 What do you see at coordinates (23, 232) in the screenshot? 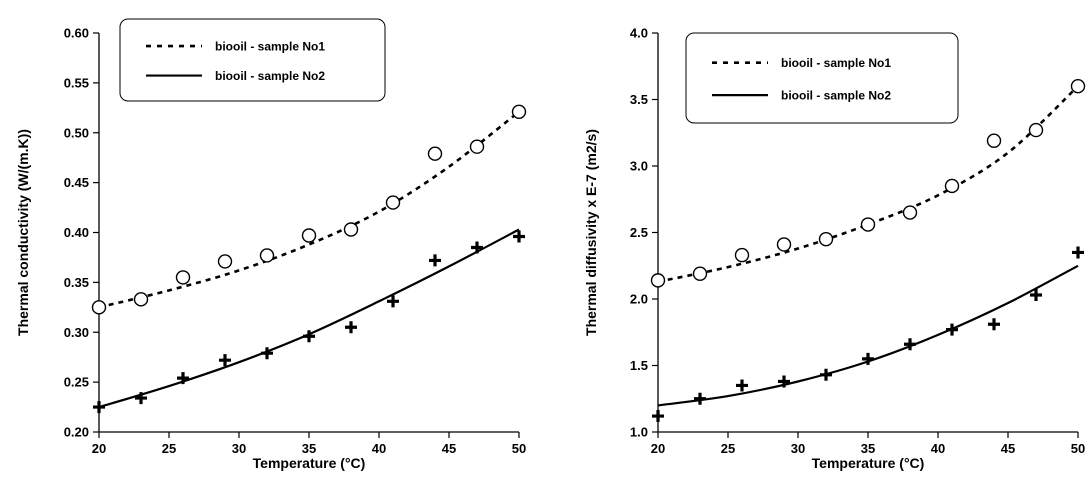
I see `y-axis-title: Thermal conductivity (W/(m.K))` at bounding box center [23, 232].